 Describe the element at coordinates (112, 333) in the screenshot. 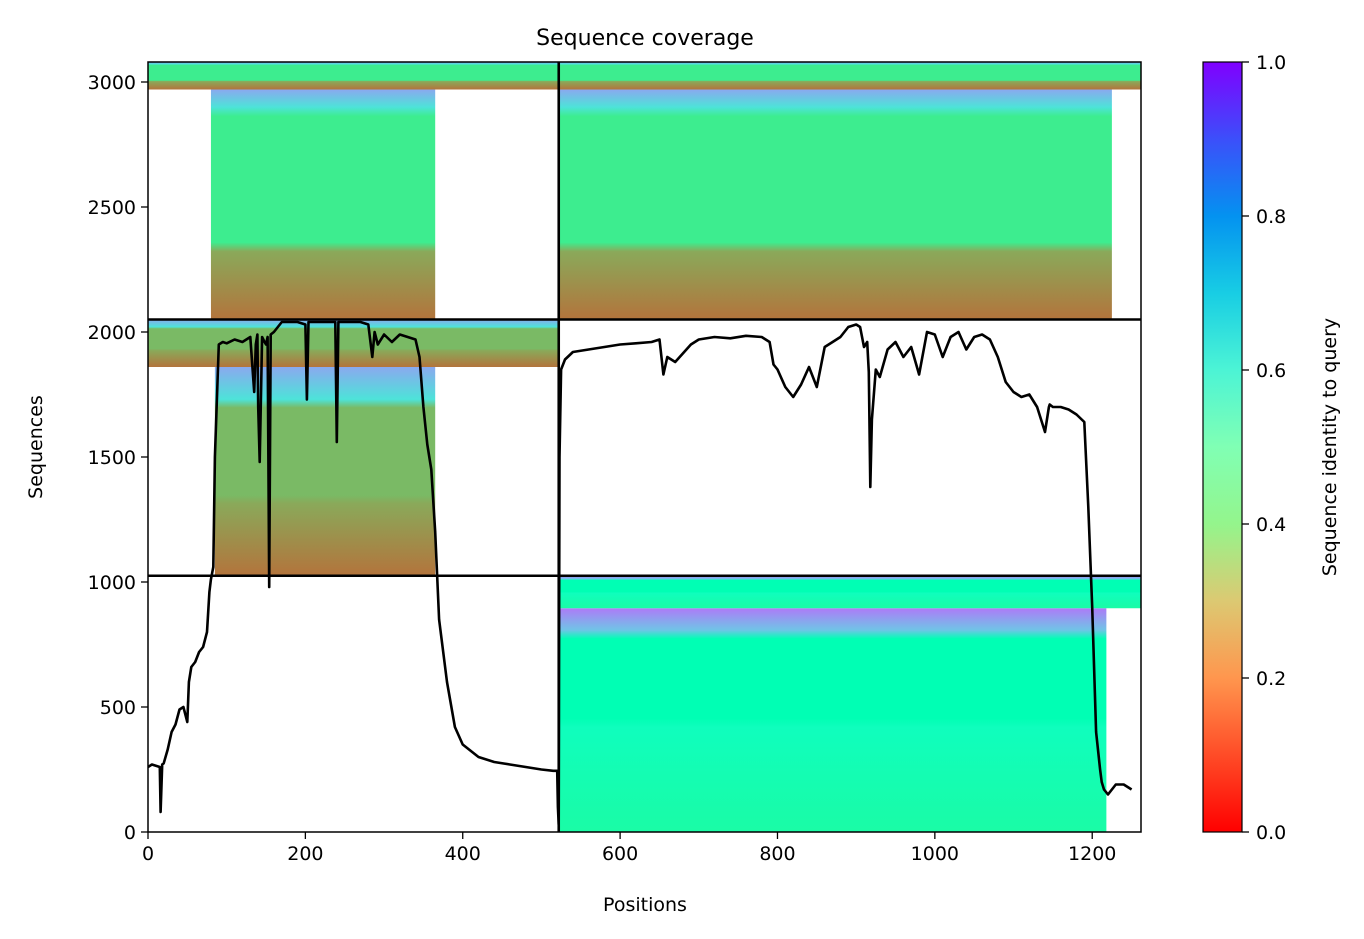

I see `y-tick-label: 2000` at that location.